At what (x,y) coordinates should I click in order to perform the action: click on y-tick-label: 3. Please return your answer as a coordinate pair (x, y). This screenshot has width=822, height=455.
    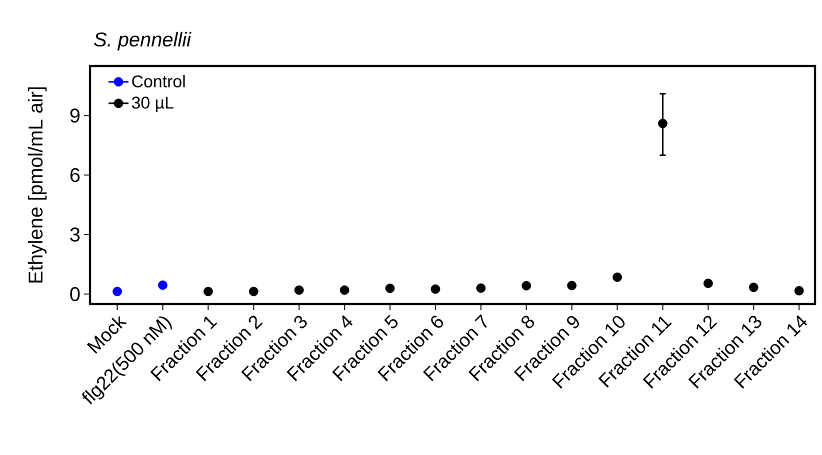
    Looking at the image, I should click on (75, 235).